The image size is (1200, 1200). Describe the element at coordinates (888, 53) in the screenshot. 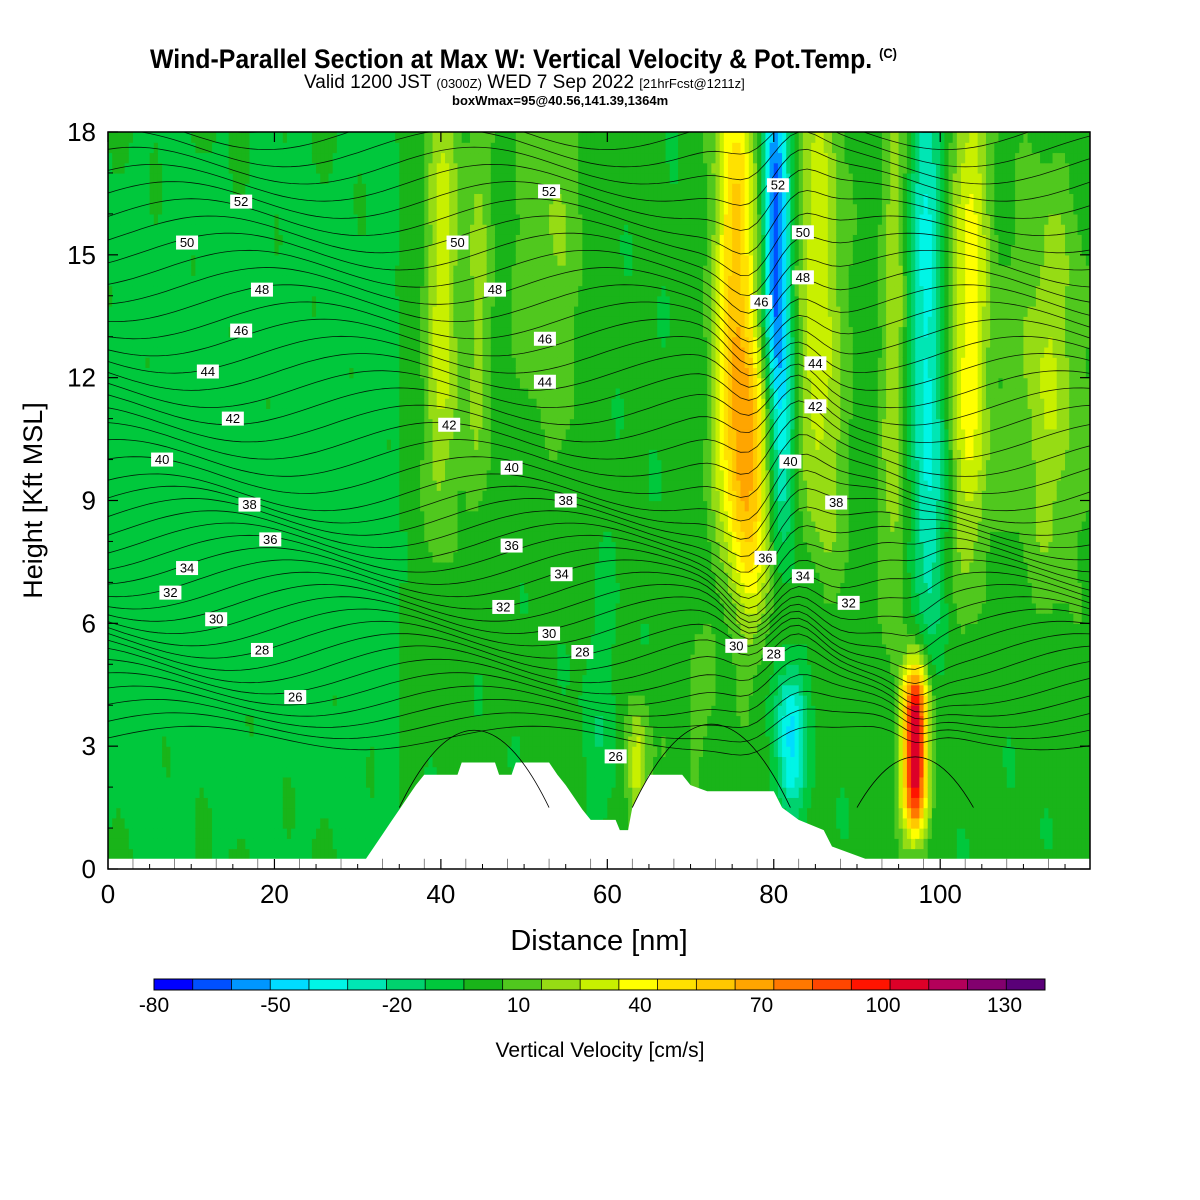

I see `copyright-mark: (C)` at that location.